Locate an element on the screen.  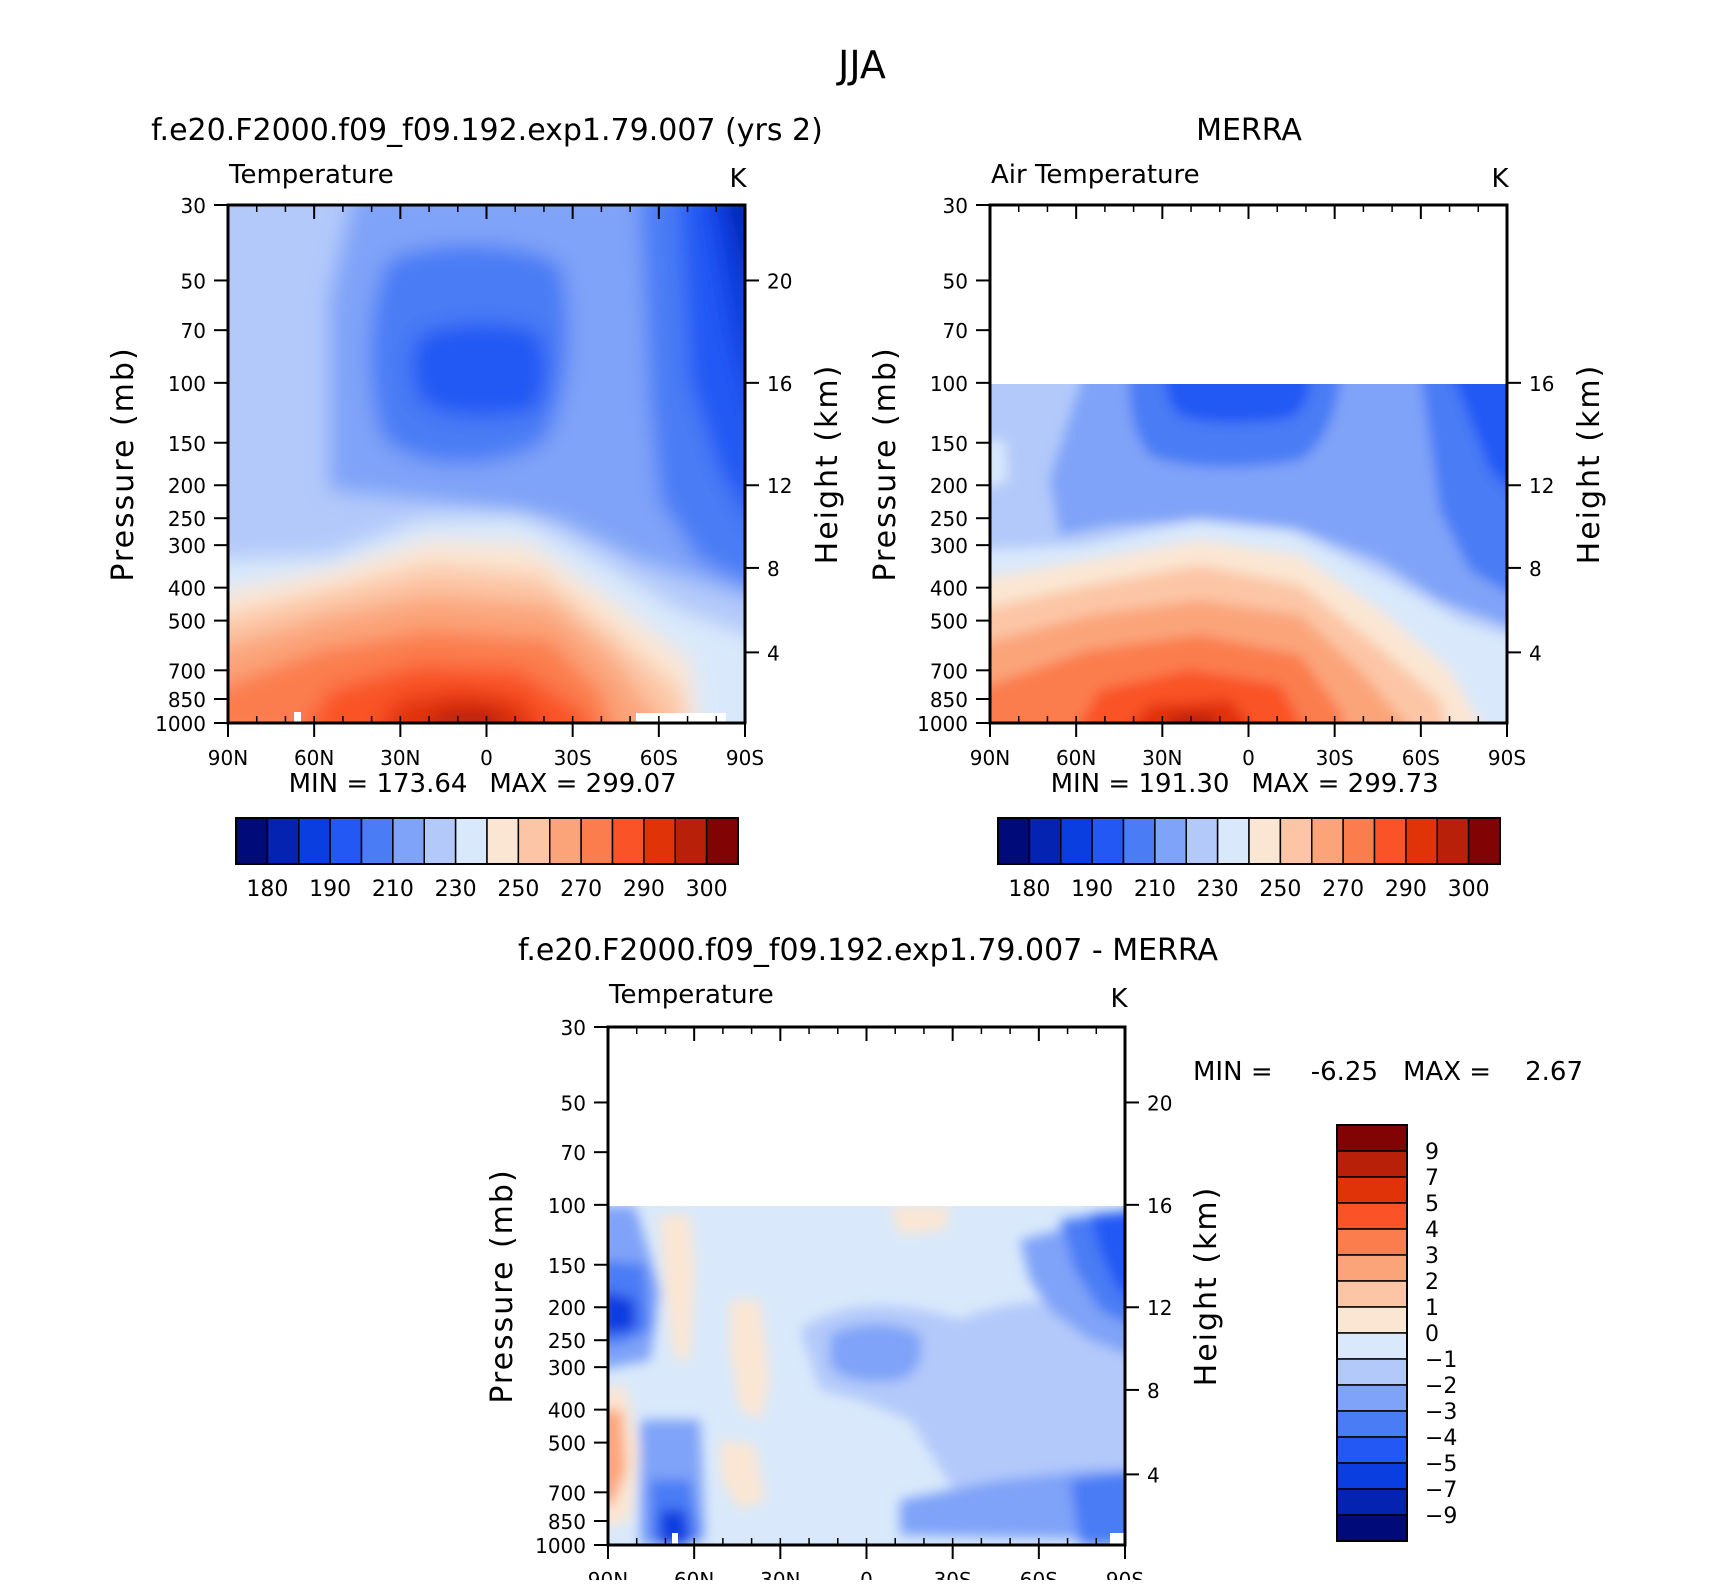
diff-region-pos1-low is located at coordinates (742, 1475).